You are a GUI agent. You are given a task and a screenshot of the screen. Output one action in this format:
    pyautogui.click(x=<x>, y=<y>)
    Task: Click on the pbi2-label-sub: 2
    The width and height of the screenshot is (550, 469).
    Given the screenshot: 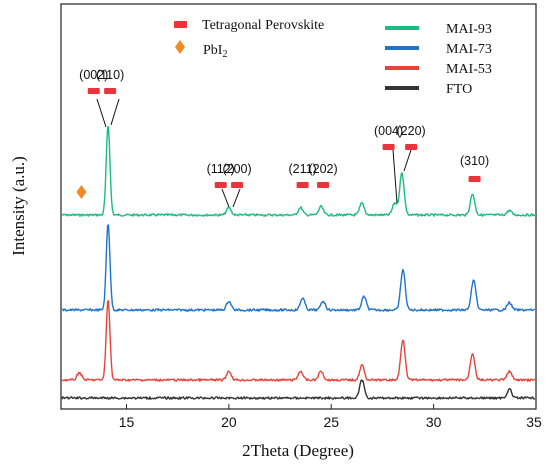 What is the action you would take?
    pyautogui.click(x=224, y=54)
    